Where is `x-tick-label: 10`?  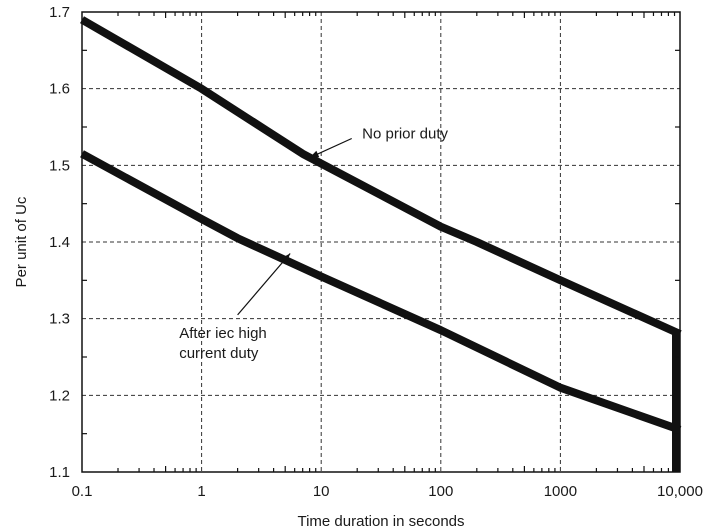 x-tick-label: 10 is located at coordinates (321, 491).